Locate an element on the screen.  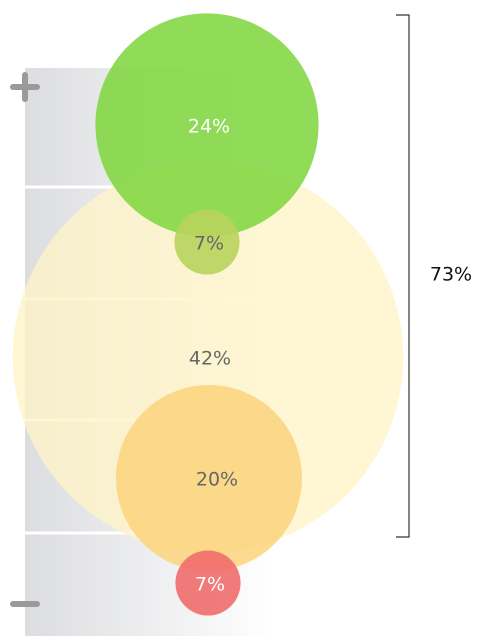
bubble-label: 42% is located at coordinates (210, 359).